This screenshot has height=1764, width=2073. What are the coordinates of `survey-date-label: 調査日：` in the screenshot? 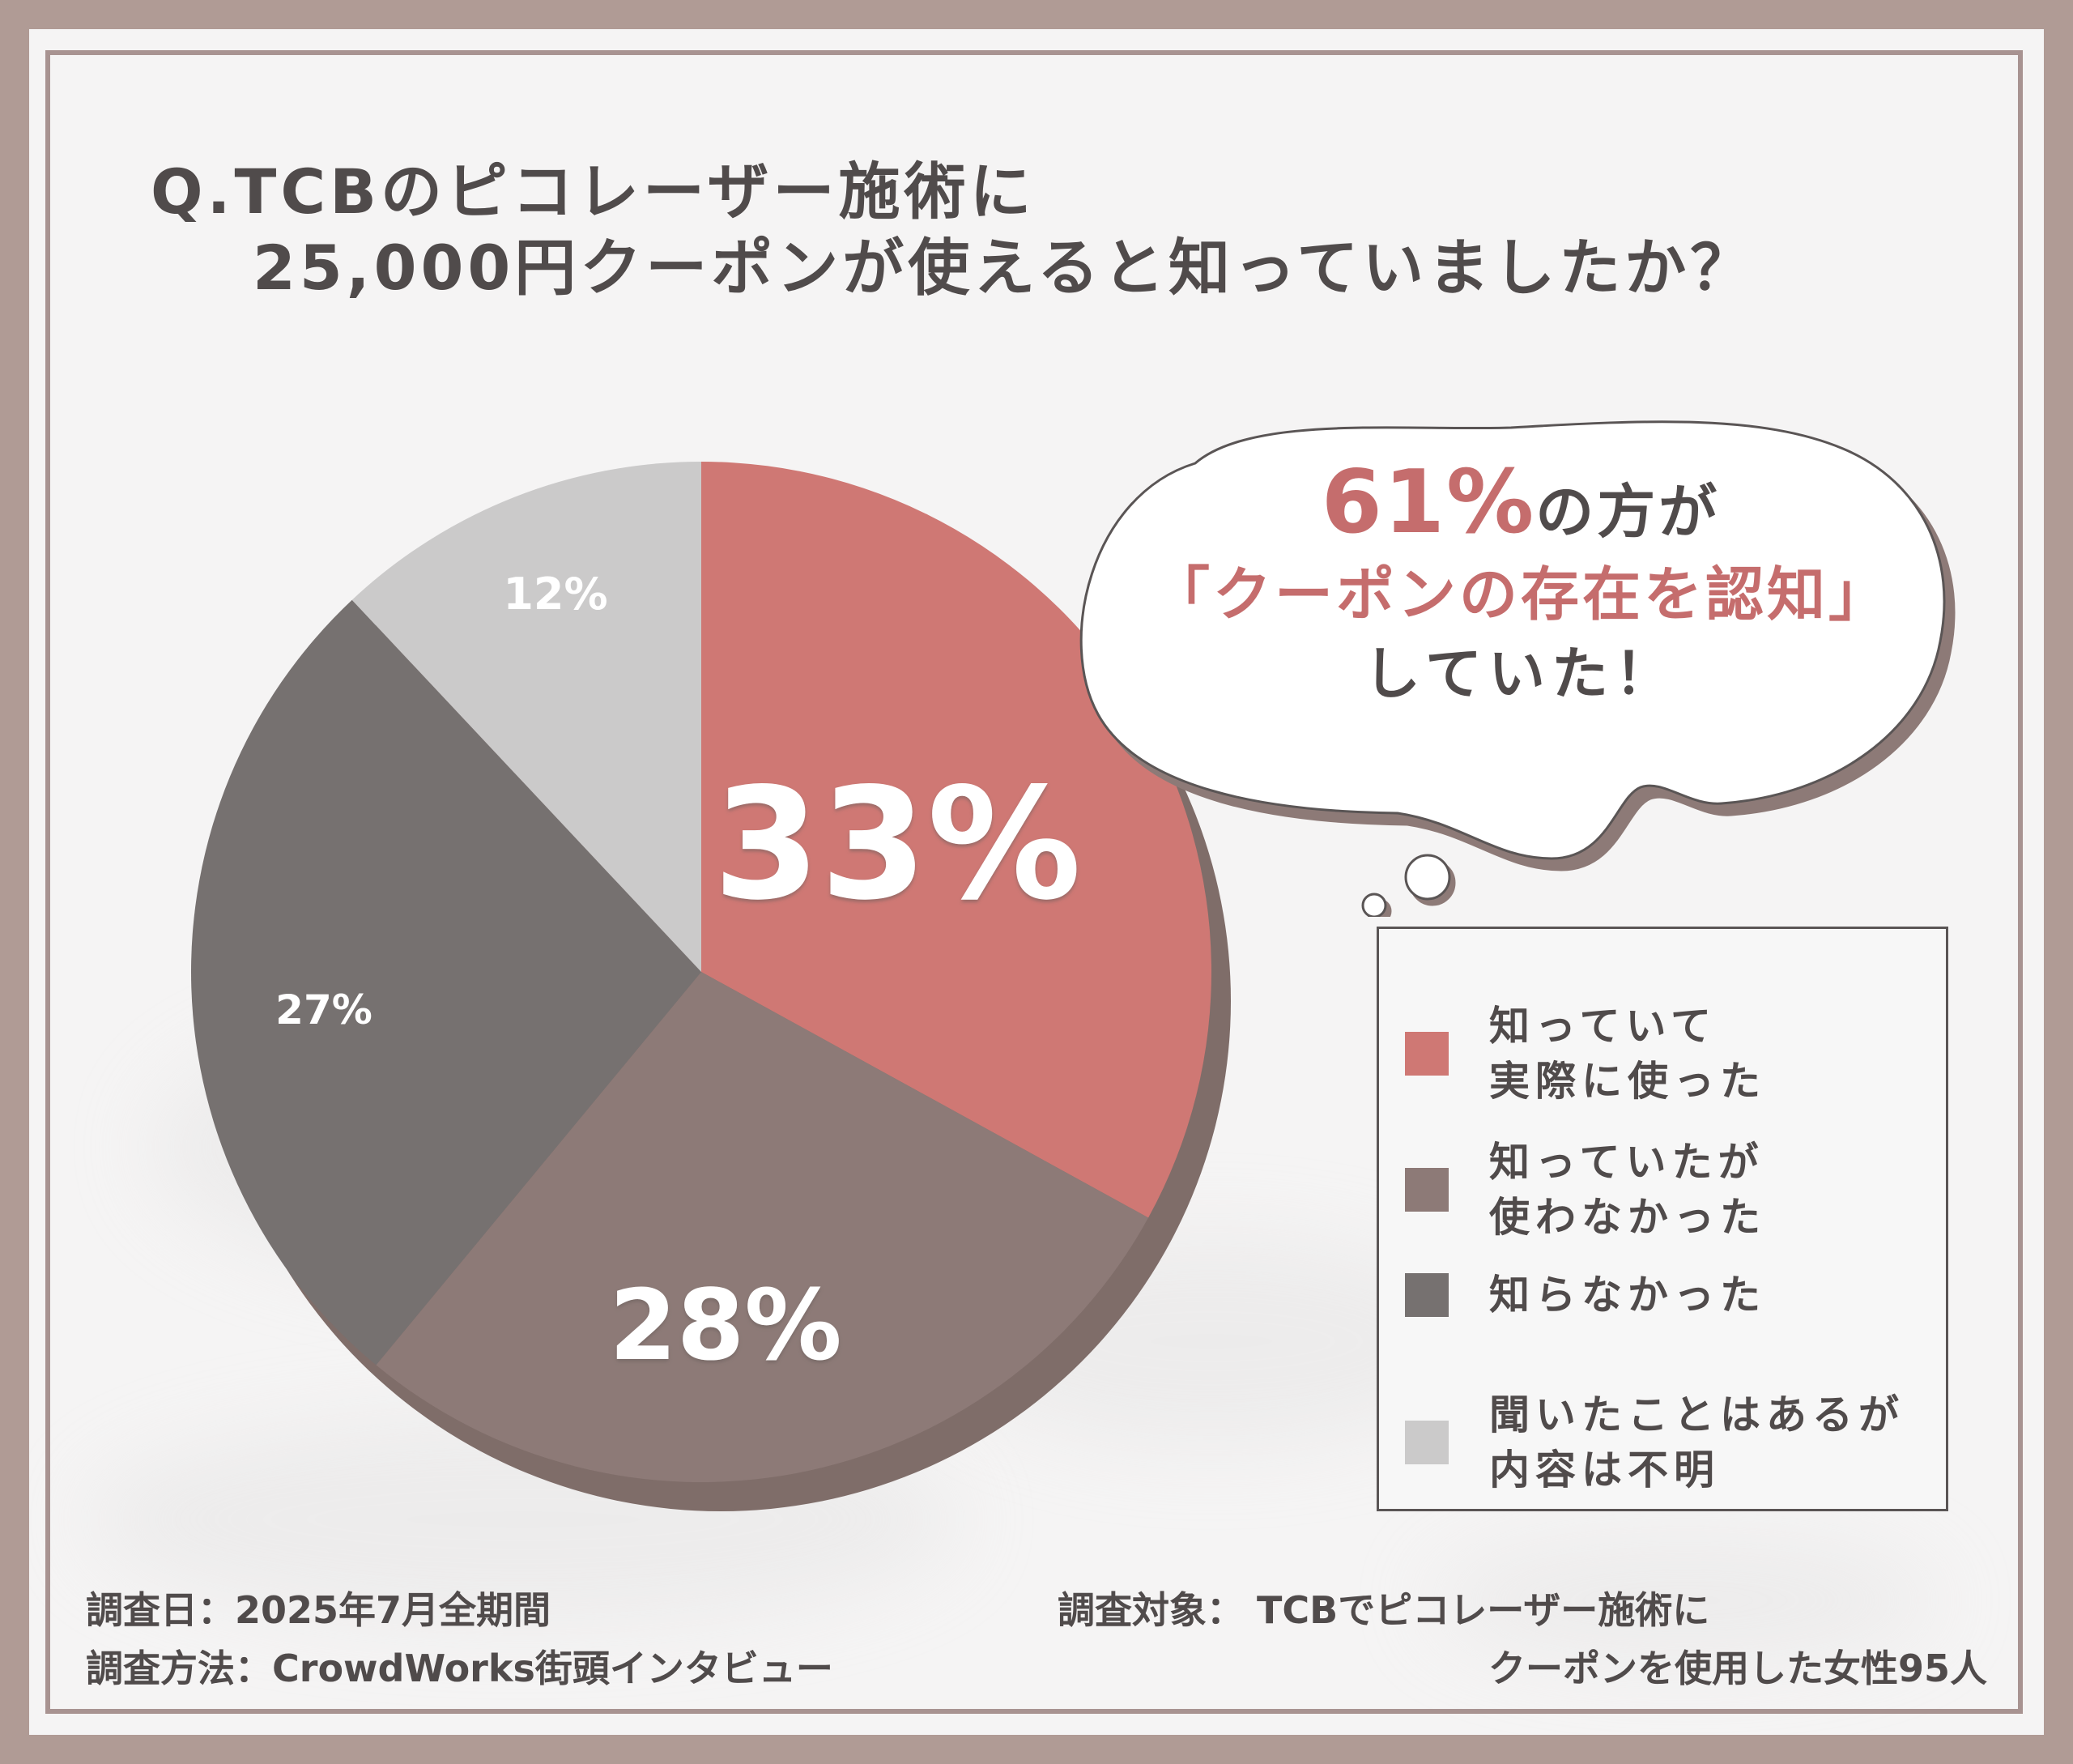 It's located at (160, 1610).